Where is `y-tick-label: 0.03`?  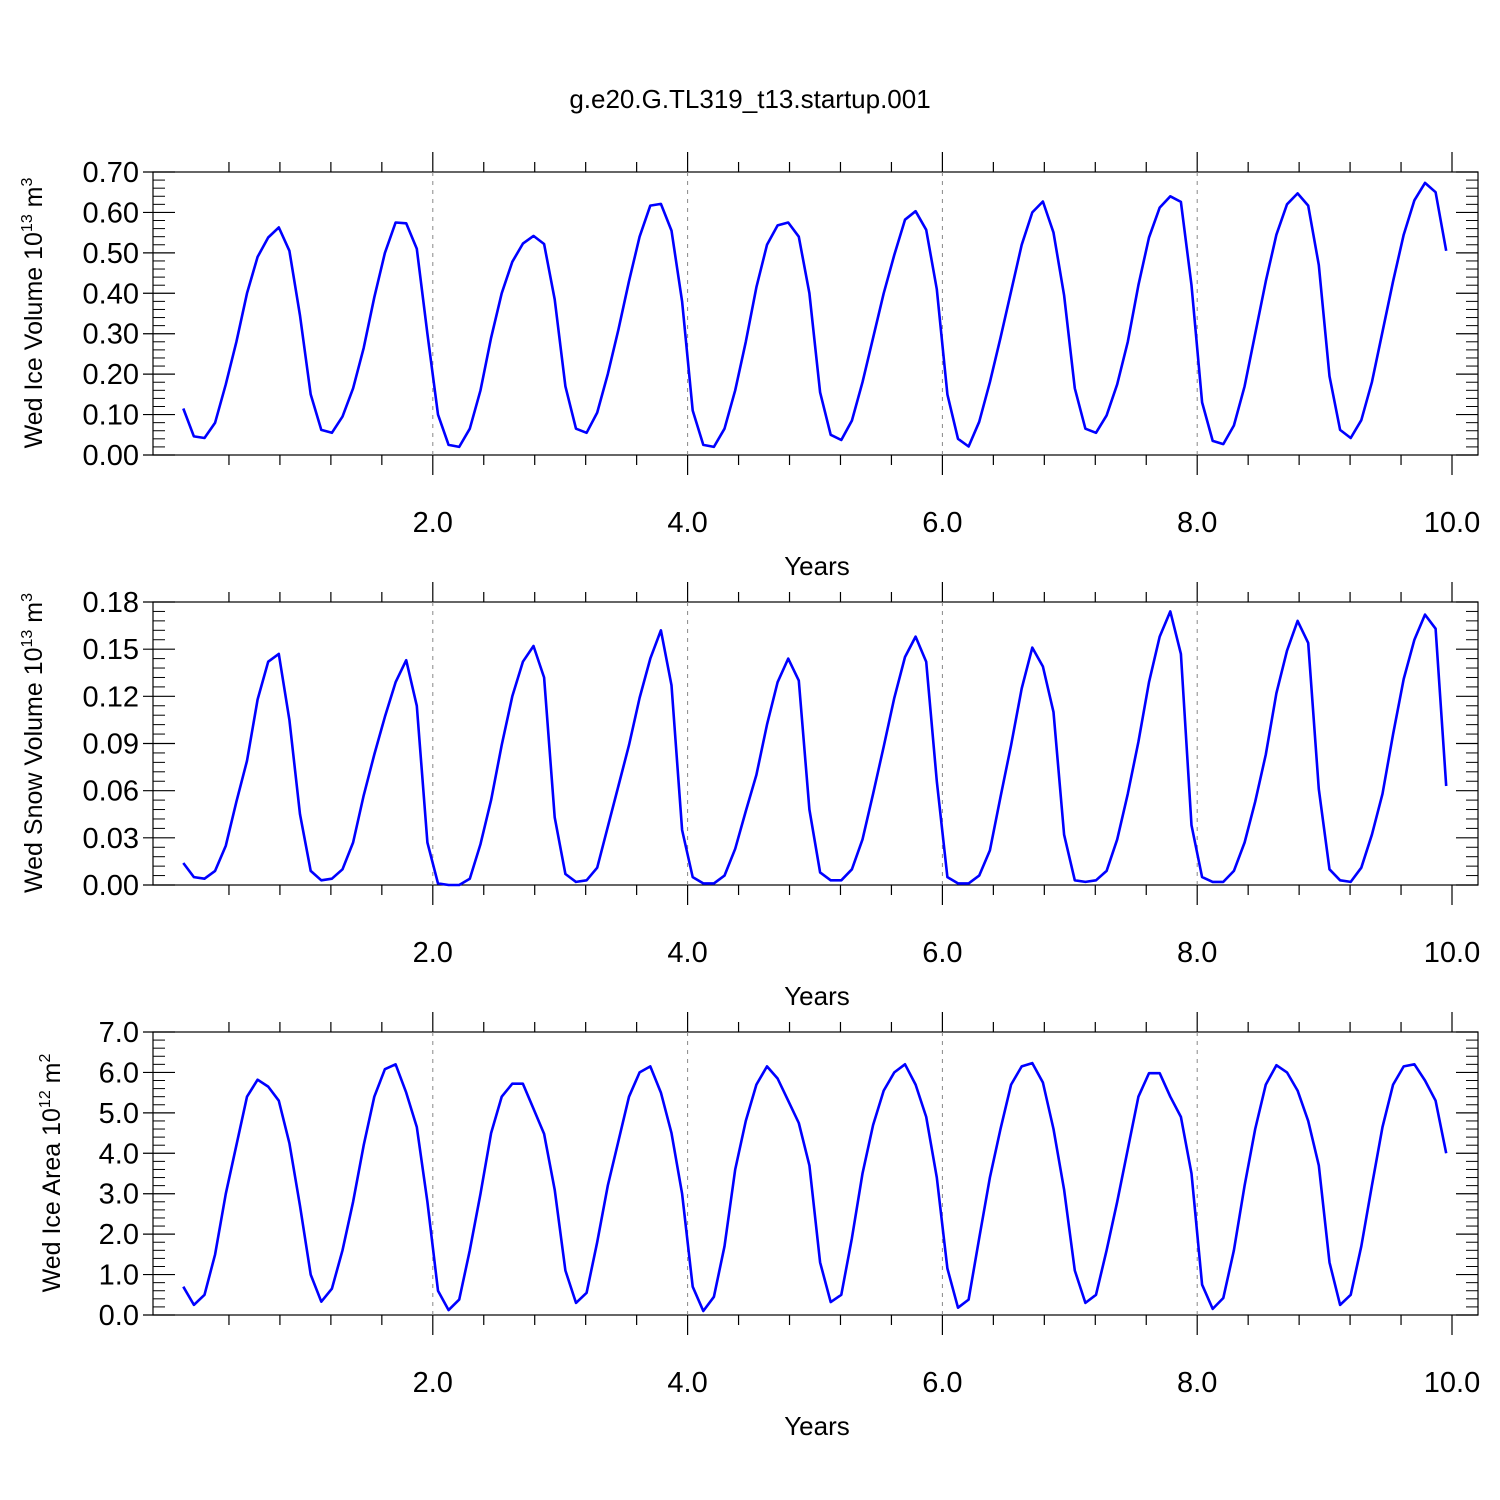 y-tick-label: 0.03 is located at coordinates (111, 839).